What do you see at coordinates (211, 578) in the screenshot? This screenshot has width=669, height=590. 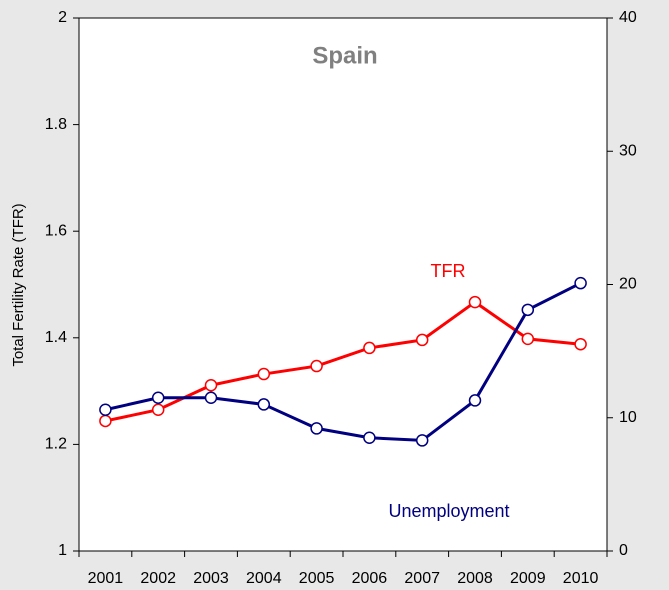 I see `x-tick-label: 2003` at bounding box center [211, 578].